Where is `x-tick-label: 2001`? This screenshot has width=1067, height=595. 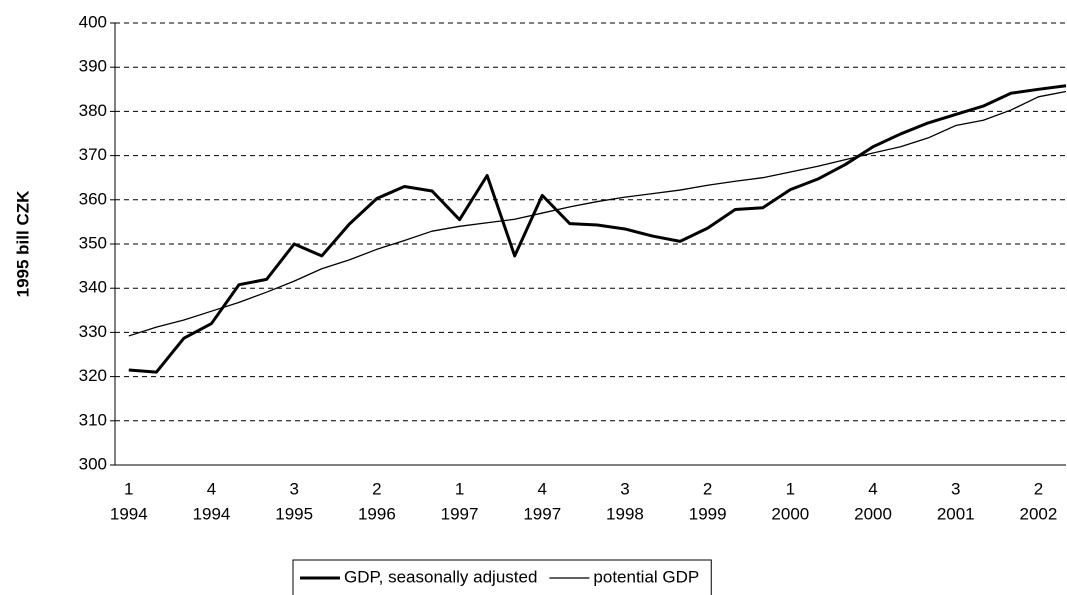
x-tick-label: 2001 is located at coordinates (956, 513).